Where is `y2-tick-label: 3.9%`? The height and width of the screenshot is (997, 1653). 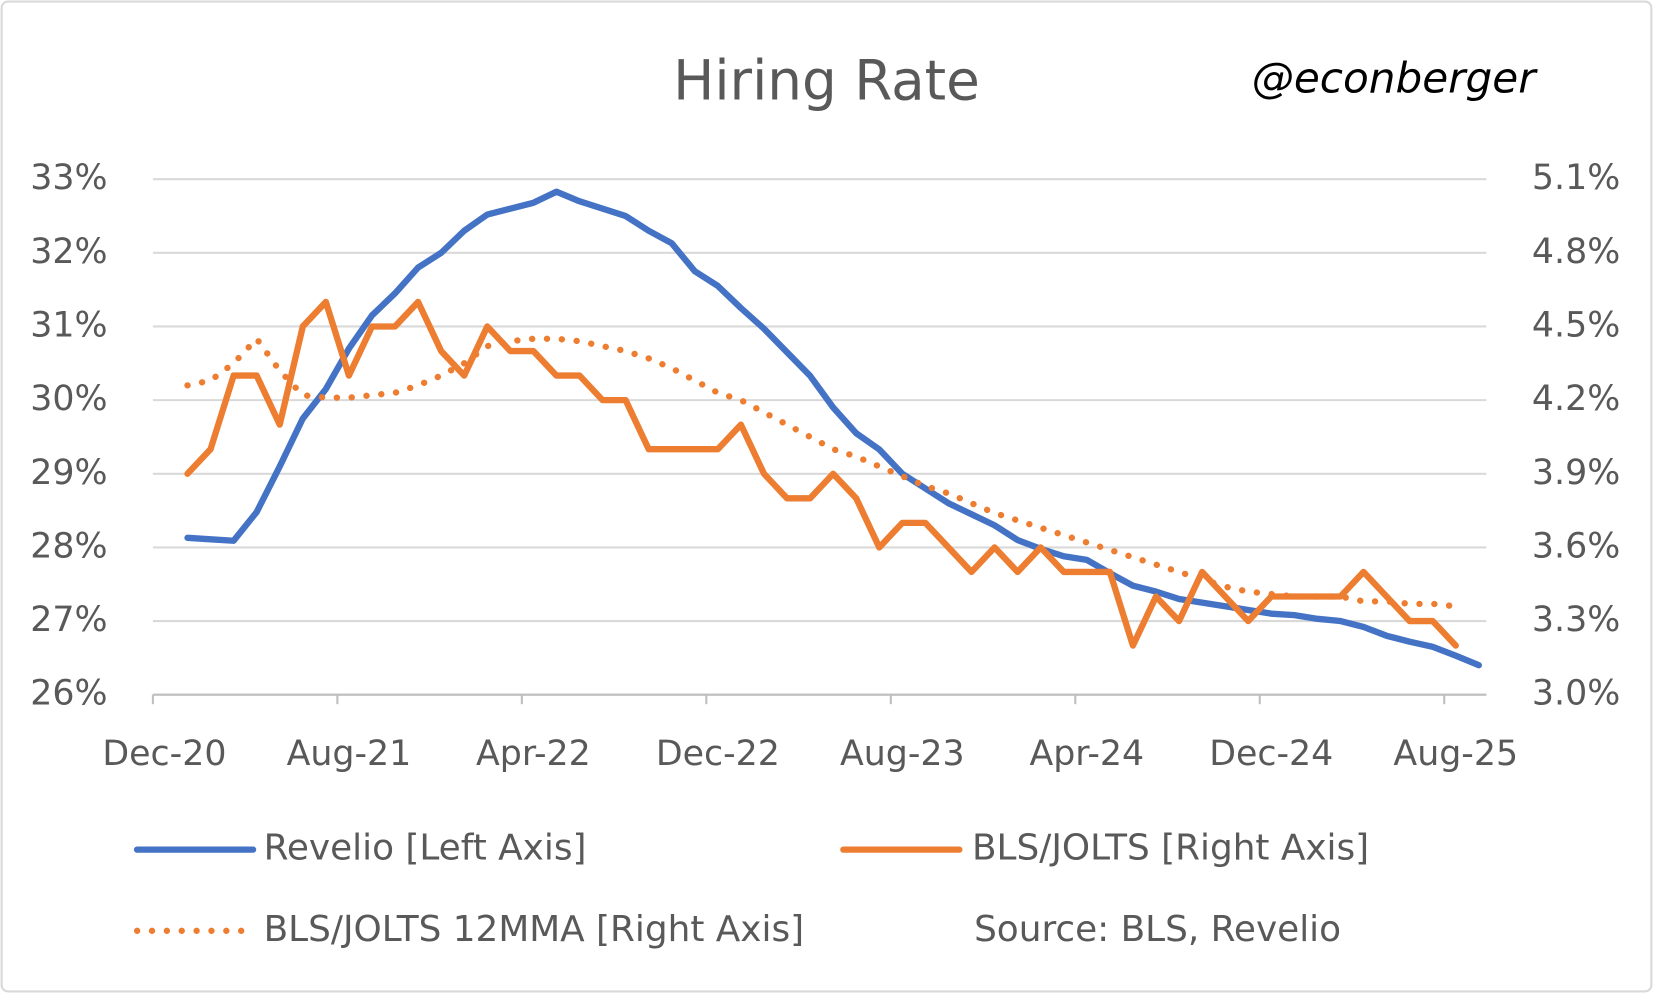
y2-tick-label: 3.9% is located at coordinates (1576, 473).